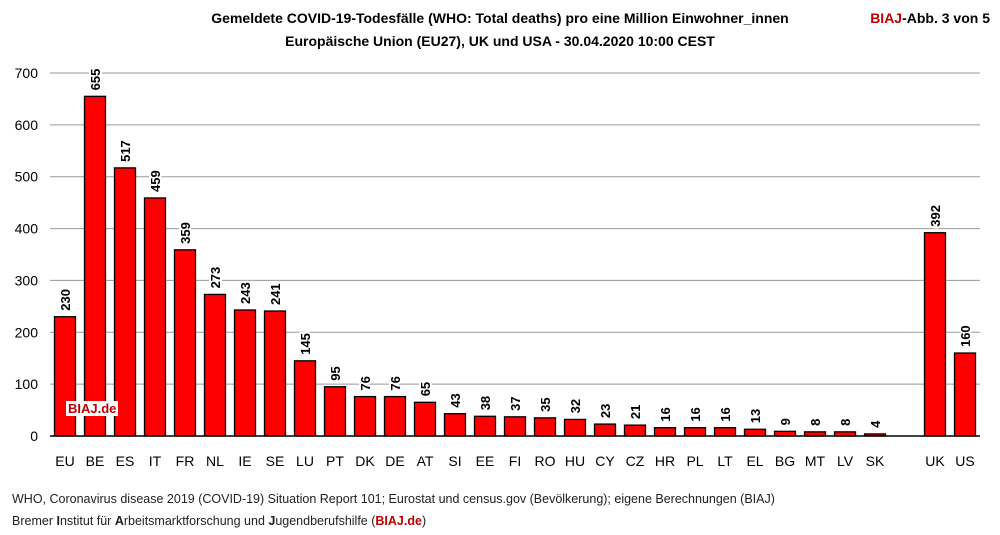 Image resolution: width=1000 pixels, height=535 pixels. Describe the element at coordinates (485, 461) in the screenshot. I see `x-tick-label: EE` at that location.